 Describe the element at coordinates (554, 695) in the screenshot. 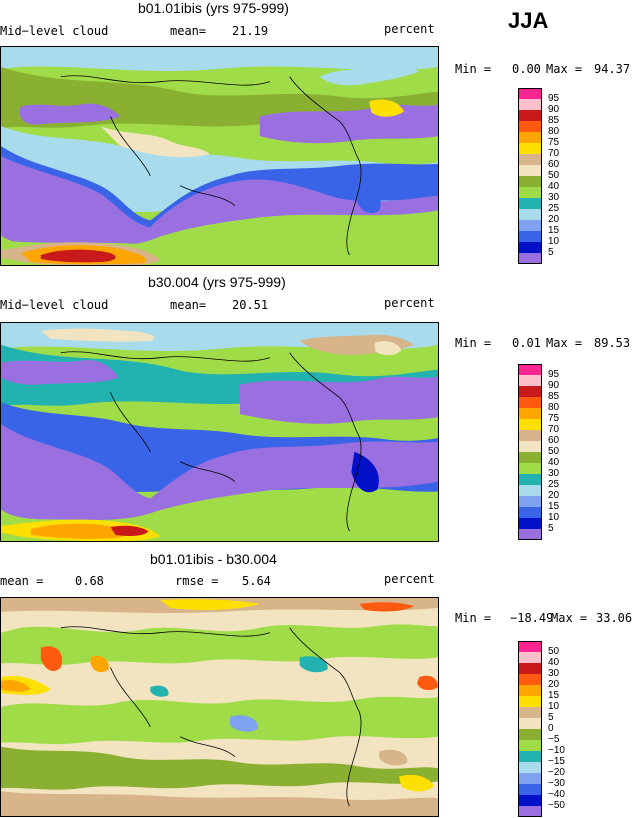

I see `colorbar-tick-label: 15` at that location.